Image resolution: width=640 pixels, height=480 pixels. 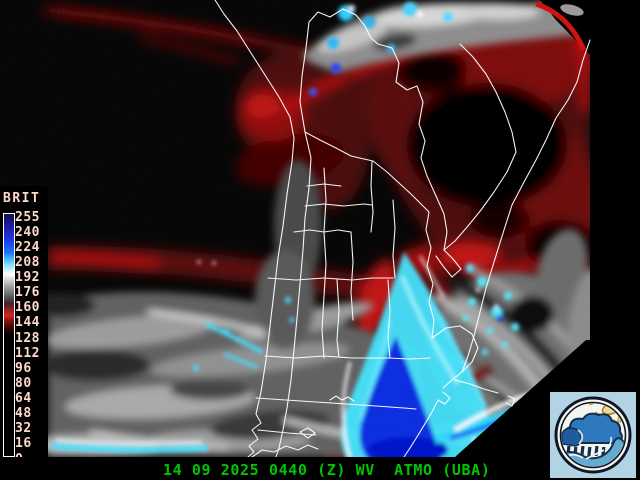 What do you see at coordinates (27, 247) in the screenshot?
I see `colorbar-label: 224` at bounding box center [27, 247].